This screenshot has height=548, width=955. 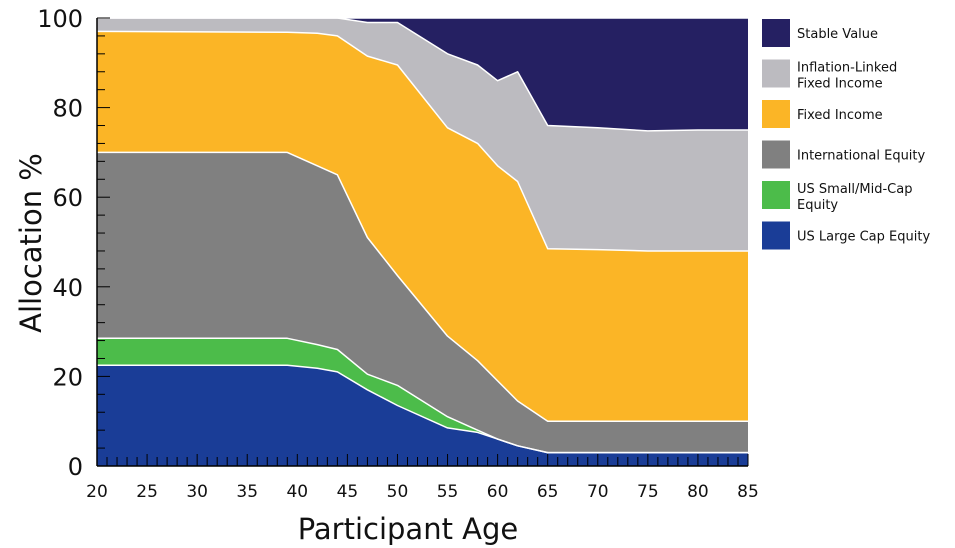 I want to click on legend-label: Inflation-Linked Fixed Income, so click(x=847, y=76).